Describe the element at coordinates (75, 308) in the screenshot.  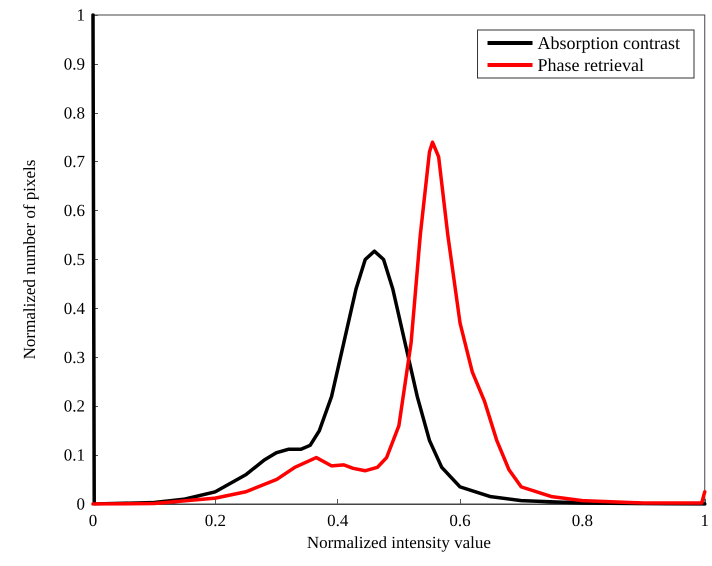
I see `y-tick-label: 0.4` at that location.